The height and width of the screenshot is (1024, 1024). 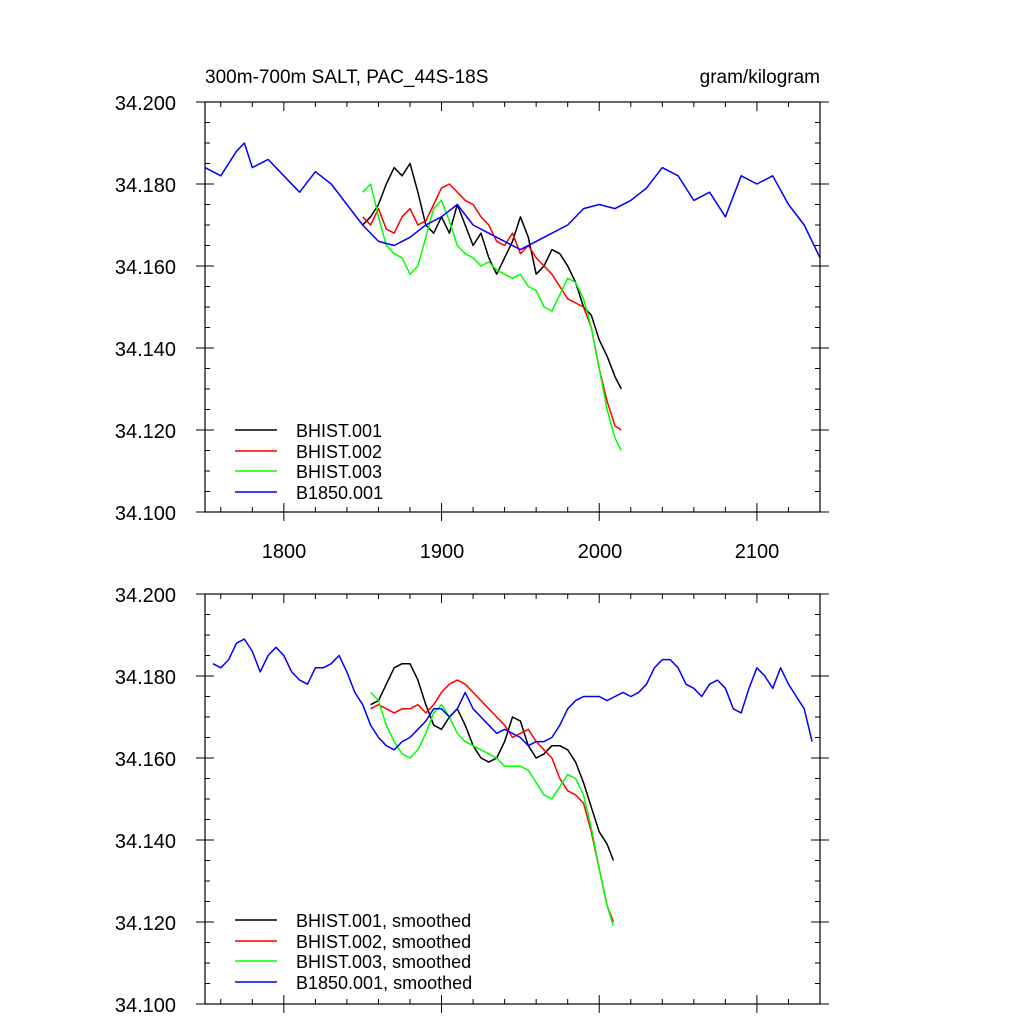 What do you see at coordinates (384, 983) in the screenshot?
I see `legend-label: B1850.001, smoothed` at bounding box center [384, 983].